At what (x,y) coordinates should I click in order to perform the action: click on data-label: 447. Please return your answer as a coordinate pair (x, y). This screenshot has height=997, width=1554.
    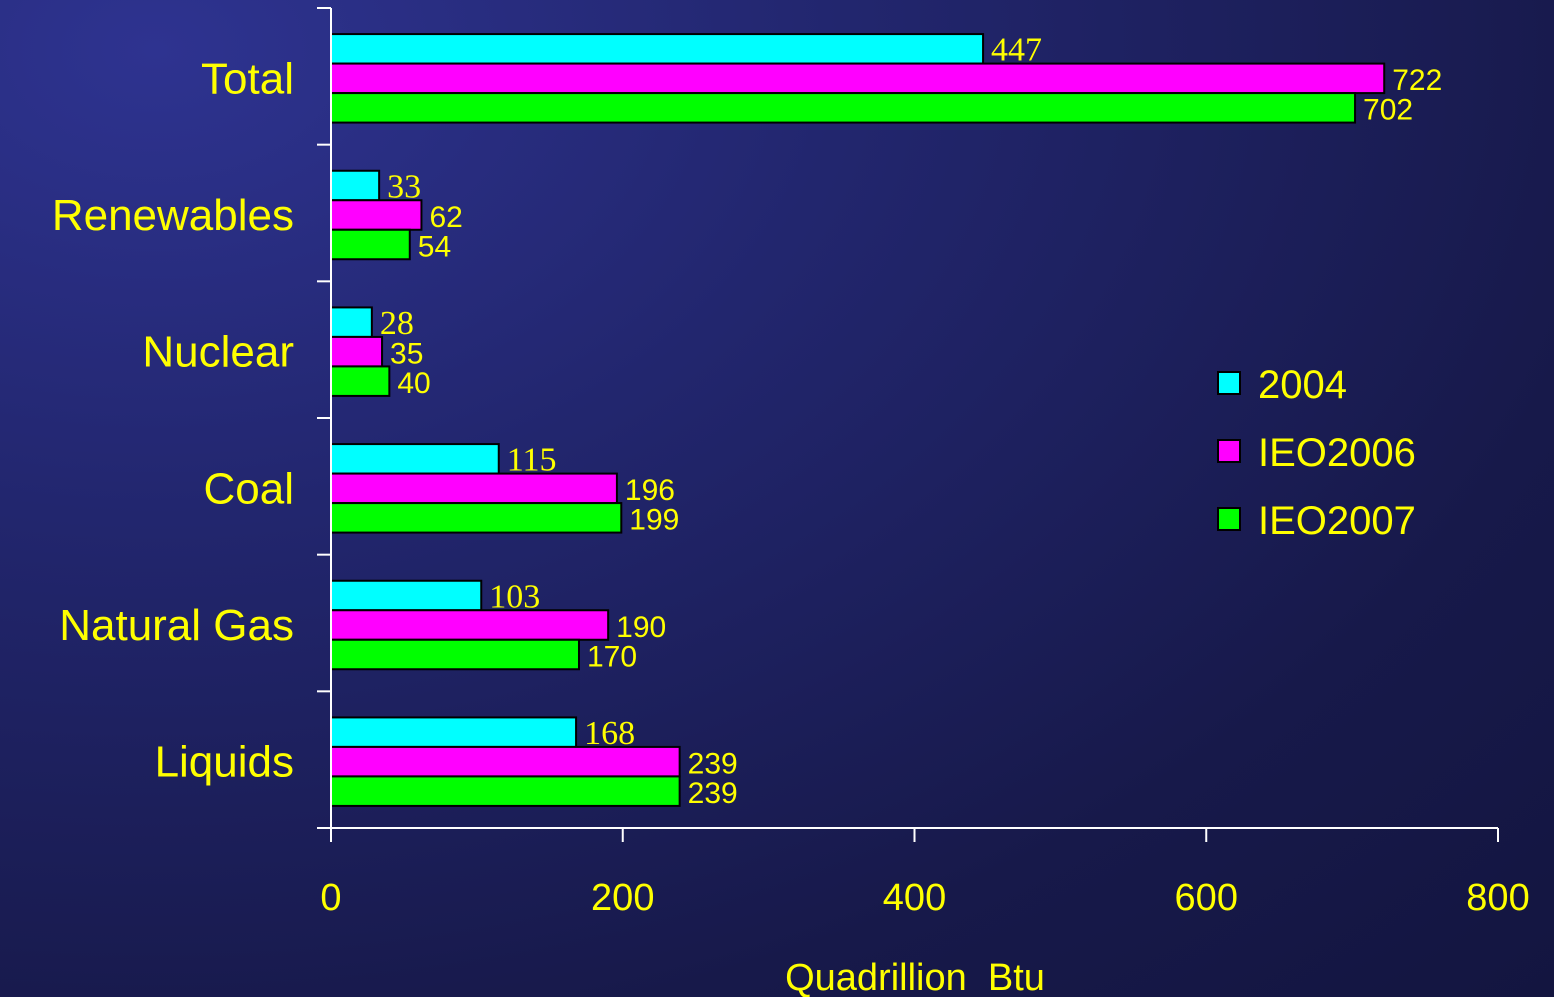
    Looking at the image, I should click on (1016, 50).